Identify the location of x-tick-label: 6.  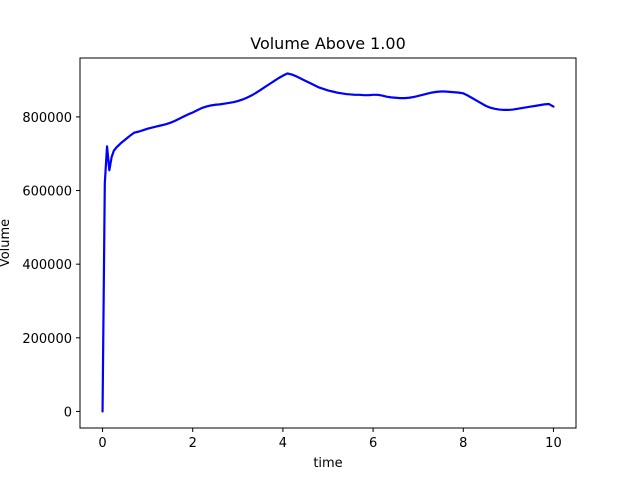
(373, 443).